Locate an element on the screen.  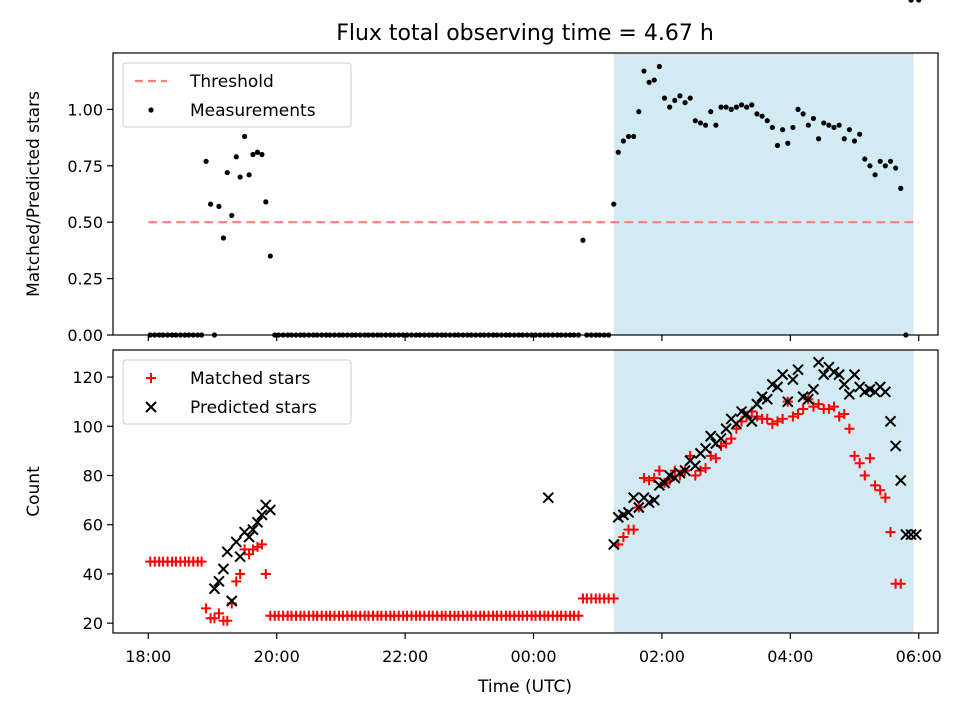
y-tick-label: 0.50 is located at coordinates (85, 222).